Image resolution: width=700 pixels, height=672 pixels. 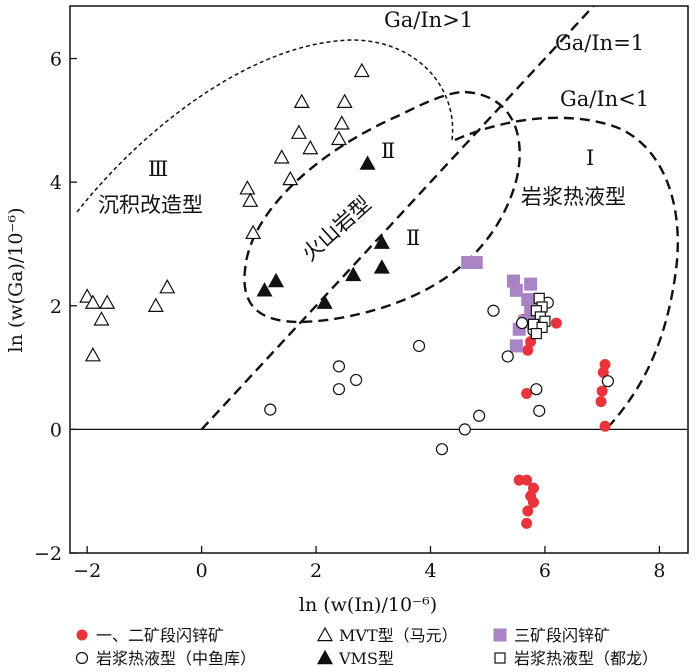 What do you see at coordinates (413, 238) in the screenshot?
I see `region-ii-numeral-lower: Ⅱ` at bounding box center [413, 238].